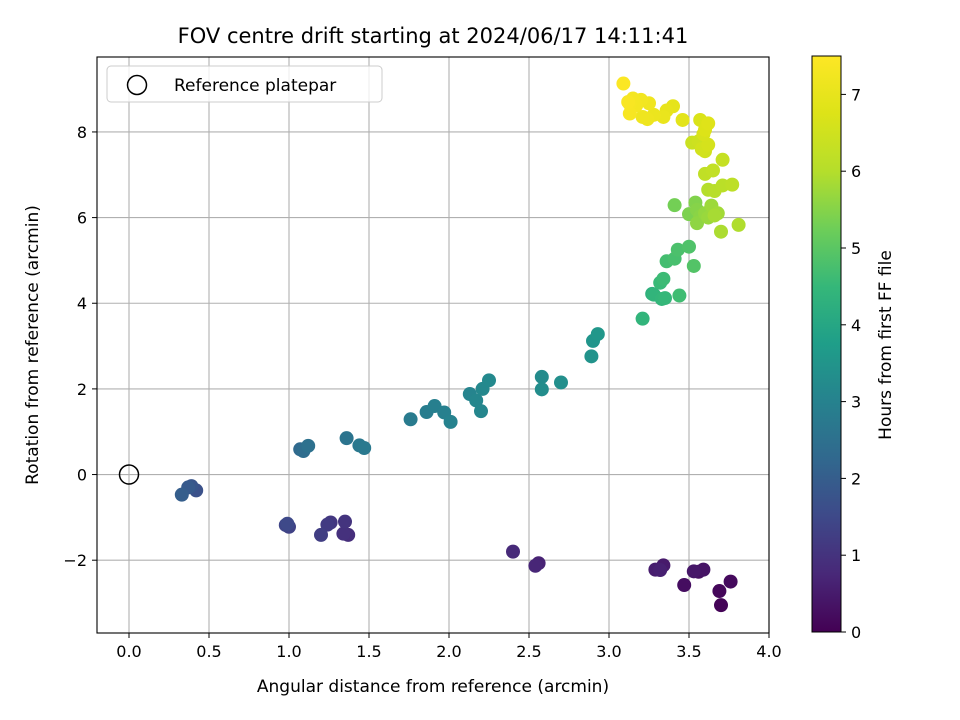 The width and height of the screenshot is (960, 720). What do you see at coordinates (856, 632) in the screenshot?
I see `colorbar-tick-label: 0` at bounding box center [856, 632].